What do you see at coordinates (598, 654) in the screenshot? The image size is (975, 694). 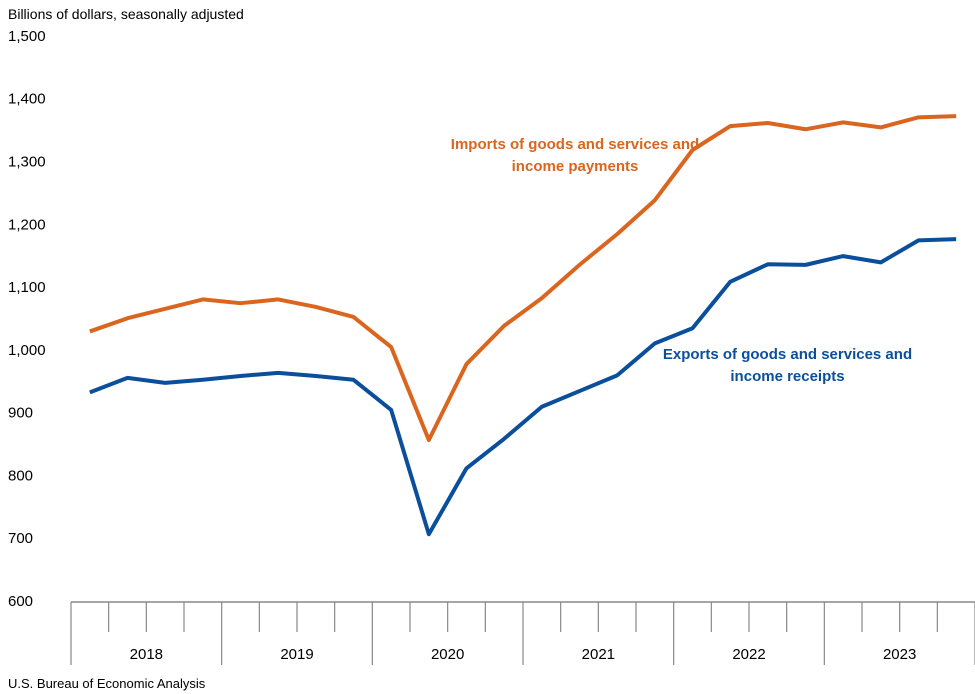 I see `x-group-label: 2021` at bounding box center [598, 654].